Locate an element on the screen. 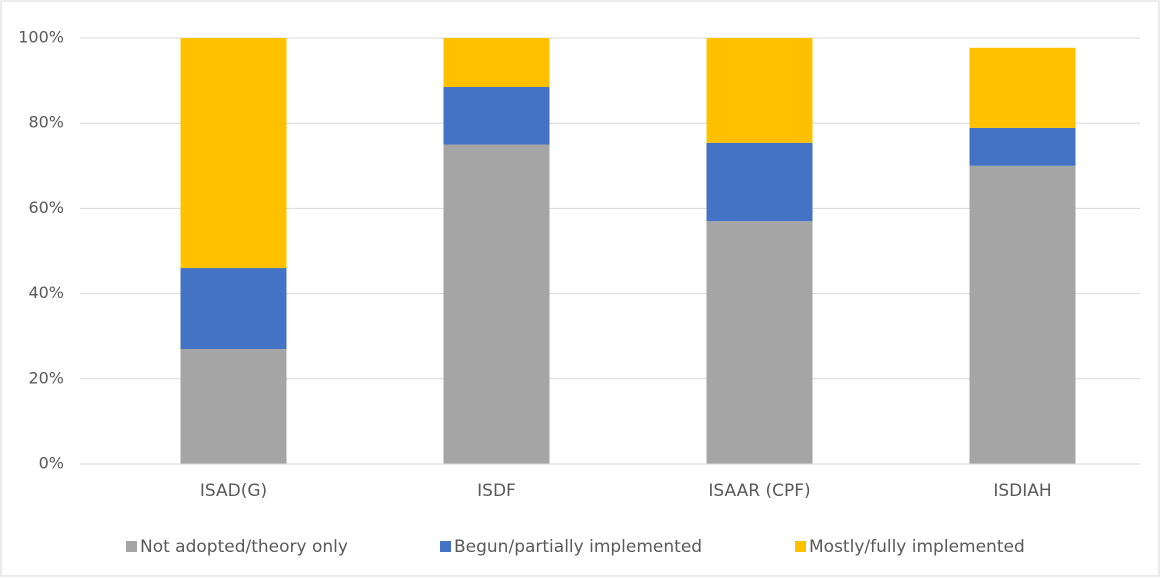  y-tick-label: 0% is located at coordinates (51, 463).